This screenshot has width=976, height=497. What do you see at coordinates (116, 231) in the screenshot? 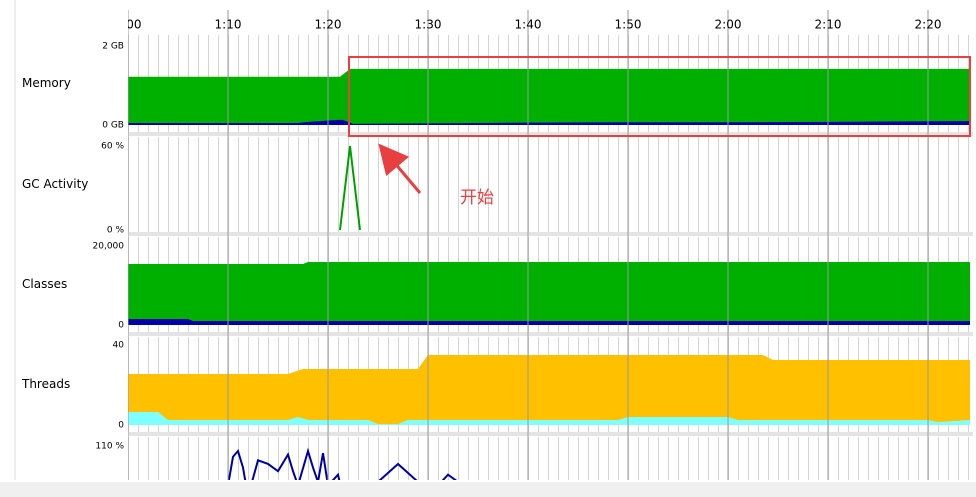
I see `y-tick-label: 0 %` at bounding box center [116, 231].